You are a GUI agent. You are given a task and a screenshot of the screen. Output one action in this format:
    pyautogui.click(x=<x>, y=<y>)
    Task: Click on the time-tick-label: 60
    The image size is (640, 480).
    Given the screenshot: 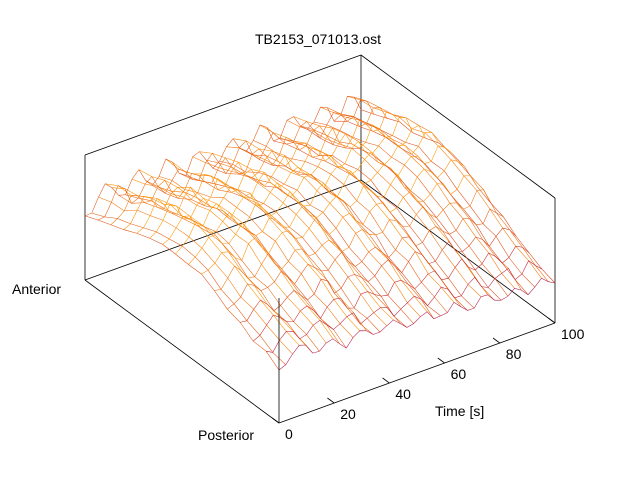 What is the action you would take?
    pyautogui.click(x=459, y=374)
    